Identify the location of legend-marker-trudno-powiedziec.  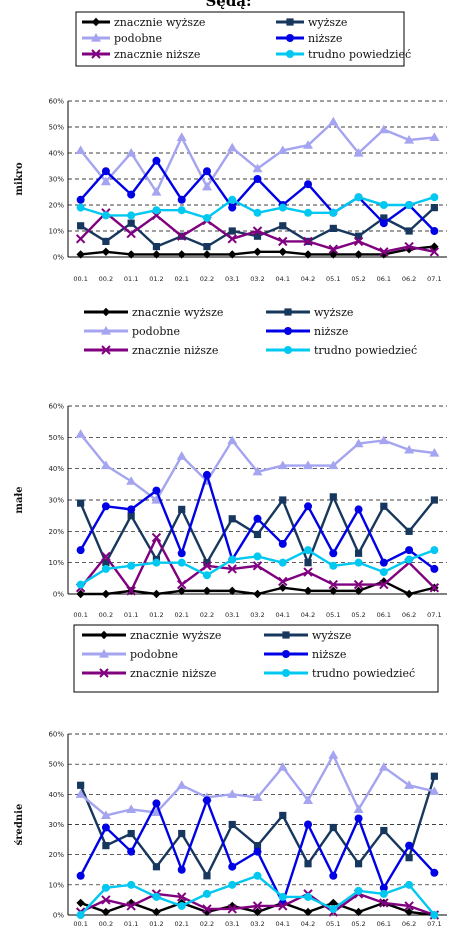
(288, 350).